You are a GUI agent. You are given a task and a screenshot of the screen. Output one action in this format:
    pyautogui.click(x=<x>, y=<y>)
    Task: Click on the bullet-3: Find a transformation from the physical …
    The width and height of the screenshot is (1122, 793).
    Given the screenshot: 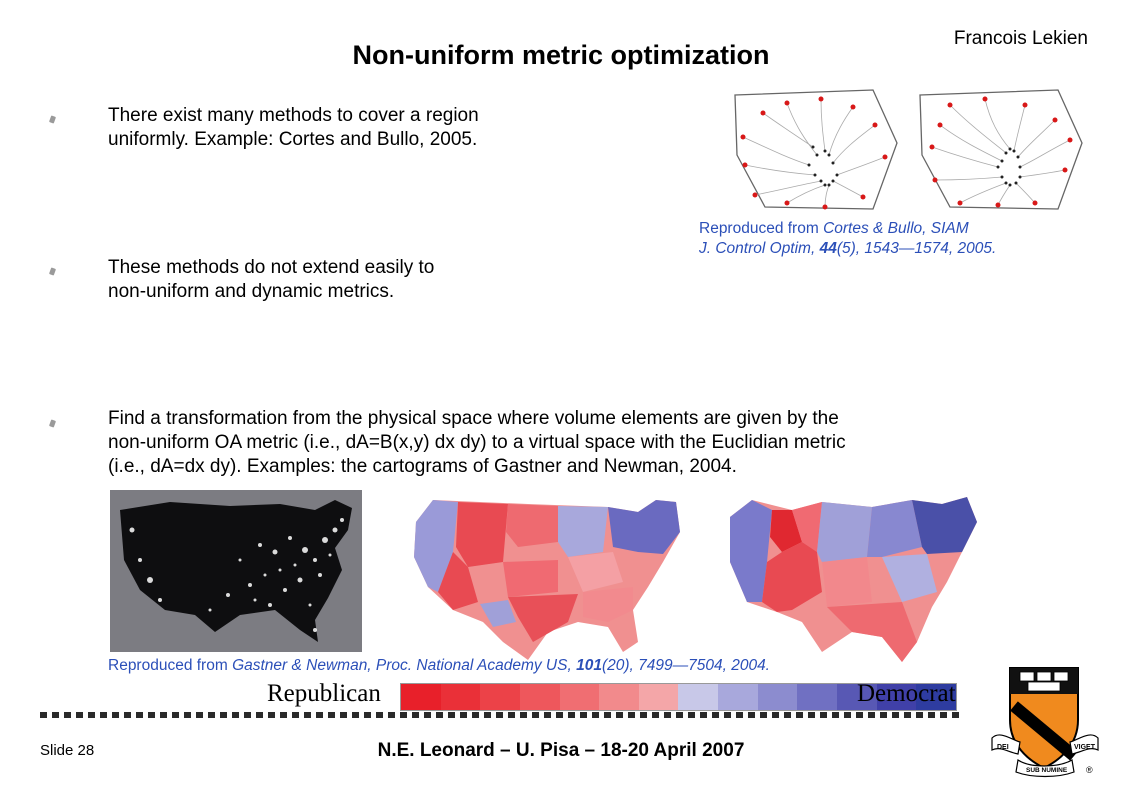 What is the action you would take?
    pyautogui.click(x=568, y=443)
    